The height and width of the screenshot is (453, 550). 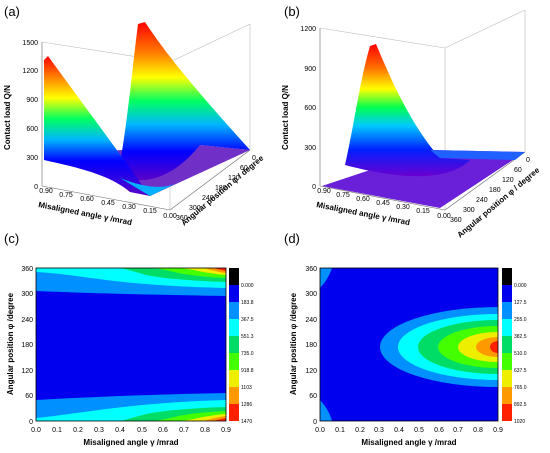 I want to click on panel-a-x-tick: 0.75, so click(x=66, y=195).